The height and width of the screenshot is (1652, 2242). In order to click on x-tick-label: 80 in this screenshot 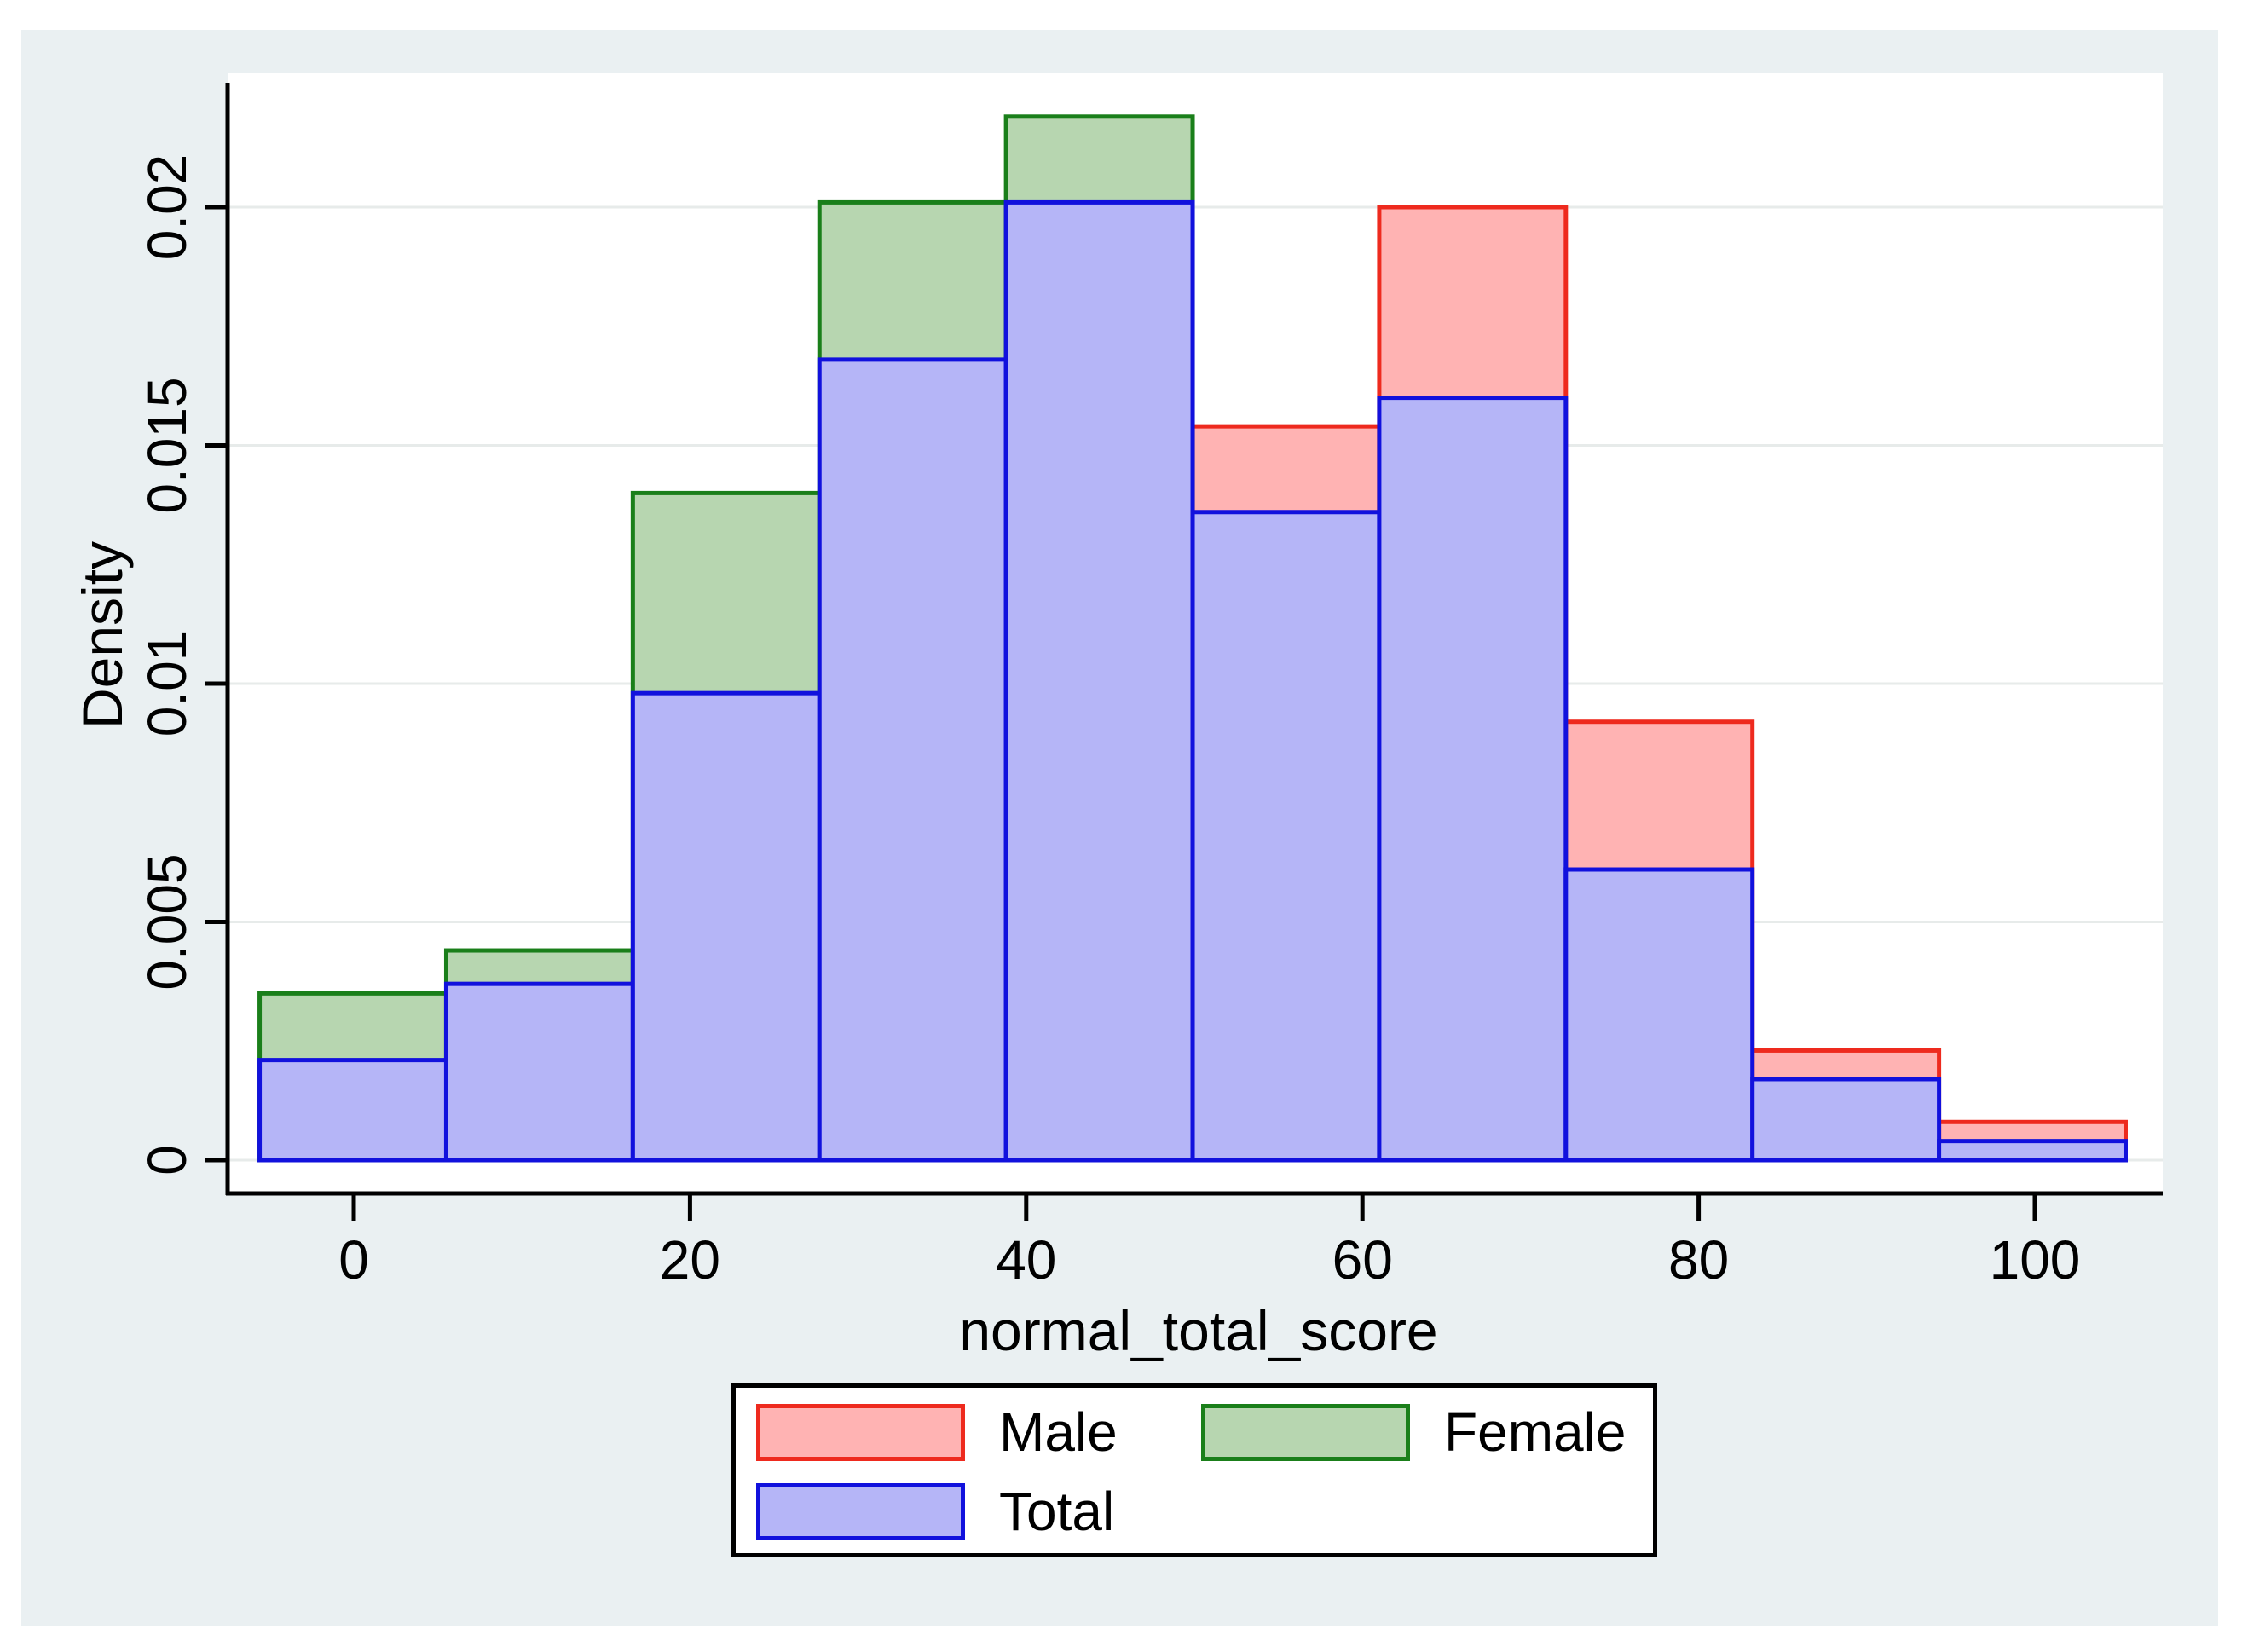, I will do `click(1698, 1260)`.